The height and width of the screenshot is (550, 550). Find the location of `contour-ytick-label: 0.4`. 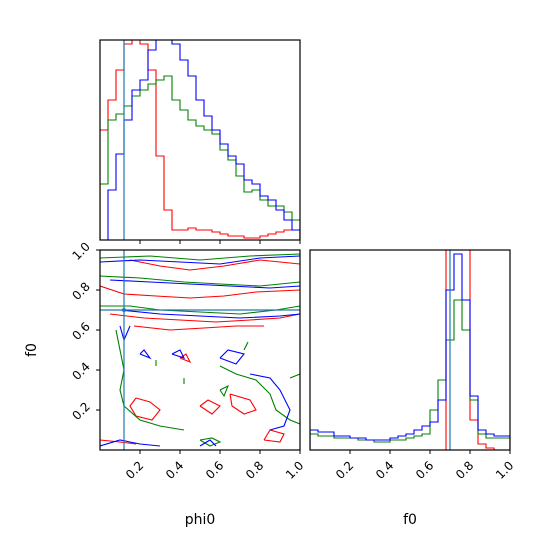

contour-ytick-label: 0.4 is located at coordinates (80, 370).